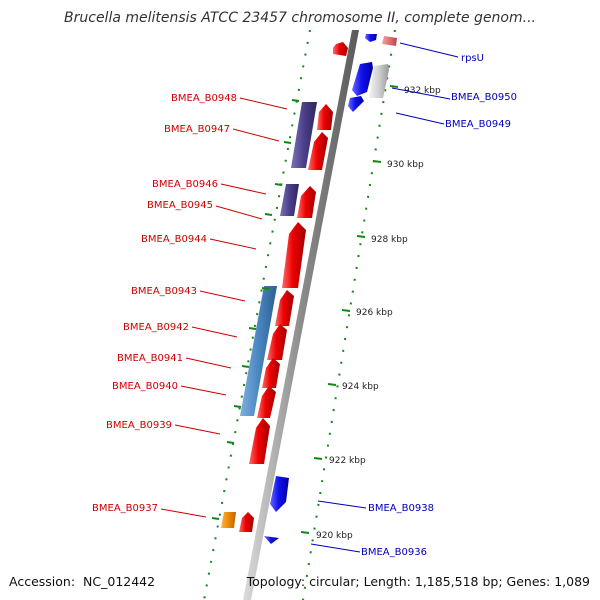  Describe the element at coordinates (360, 387) in the screenshot. I see `tick-label: 924 kbp` at that location.